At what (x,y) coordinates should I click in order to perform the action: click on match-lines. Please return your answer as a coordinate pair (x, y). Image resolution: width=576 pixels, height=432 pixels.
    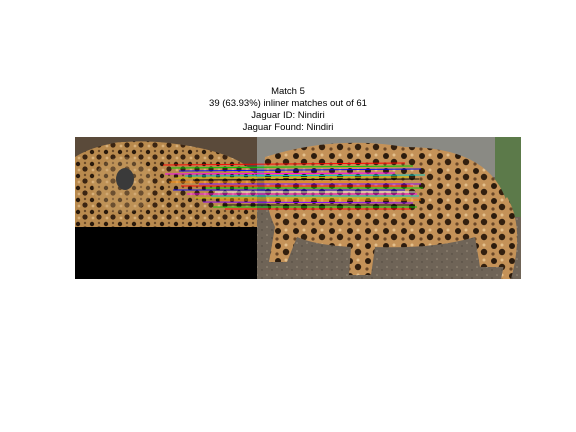
    Looking at the image, I should click on (294, 186).